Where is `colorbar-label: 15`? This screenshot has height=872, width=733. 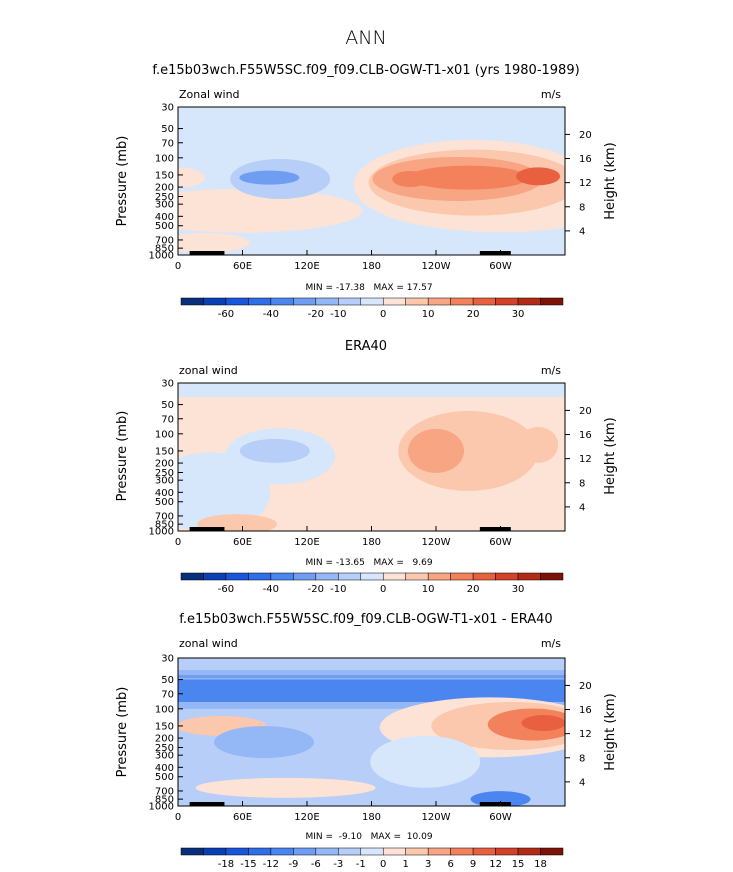 colorbar-label: 15 is located at coordinates (518, 864).